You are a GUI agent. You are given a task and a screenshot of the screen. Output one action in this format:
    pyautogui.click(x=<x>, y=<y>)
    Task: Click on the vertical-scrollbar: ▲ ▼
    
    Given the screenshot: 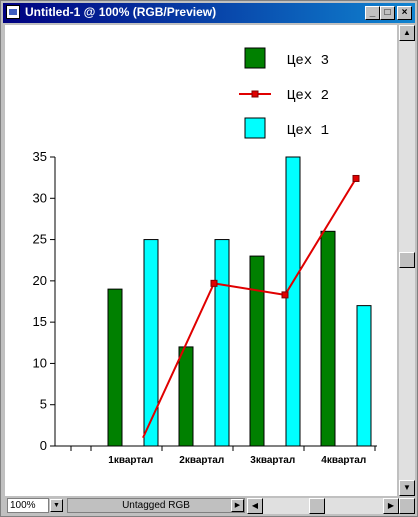 What is the action you would take?
    pyautogui.click(x=407, y=260)
    